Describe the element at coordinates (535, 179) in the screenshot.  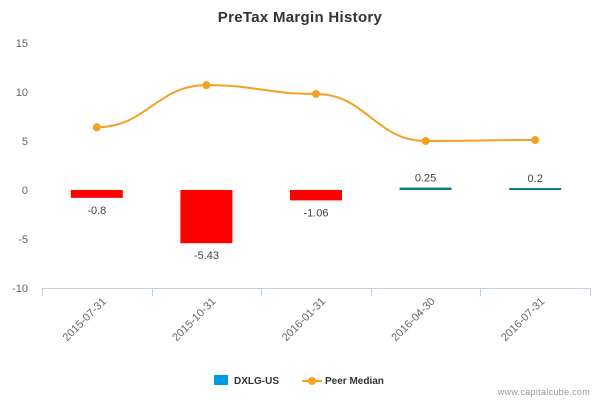
I see `data-label: 0.2` at that location.